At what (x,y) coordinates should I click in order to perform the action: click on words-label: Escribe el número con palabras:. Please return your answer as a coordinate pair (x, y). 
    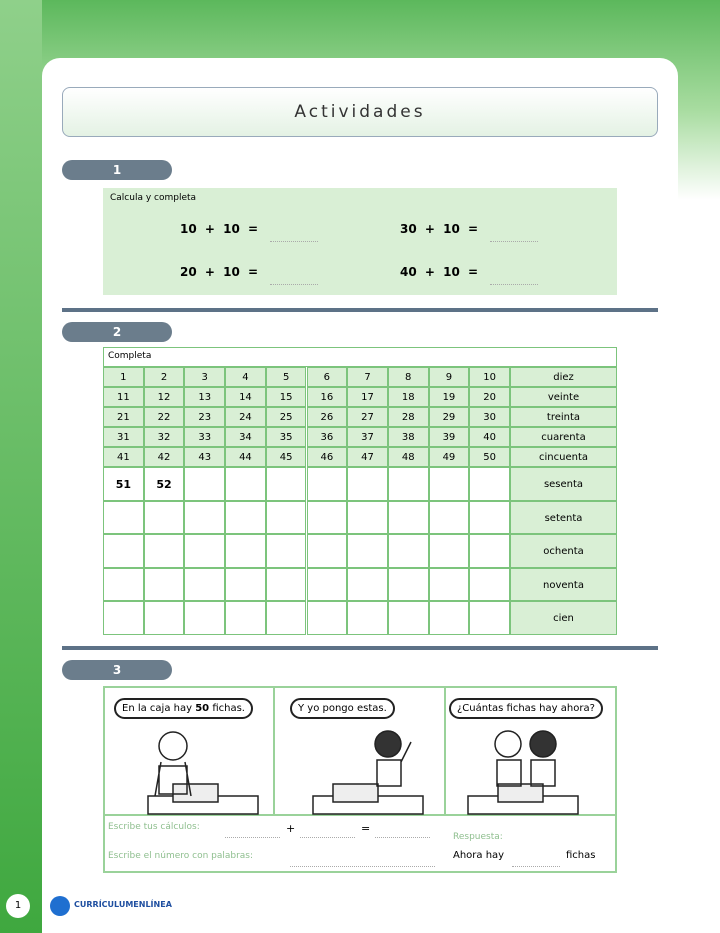
    Looking at the image, I should click on (181, 856).